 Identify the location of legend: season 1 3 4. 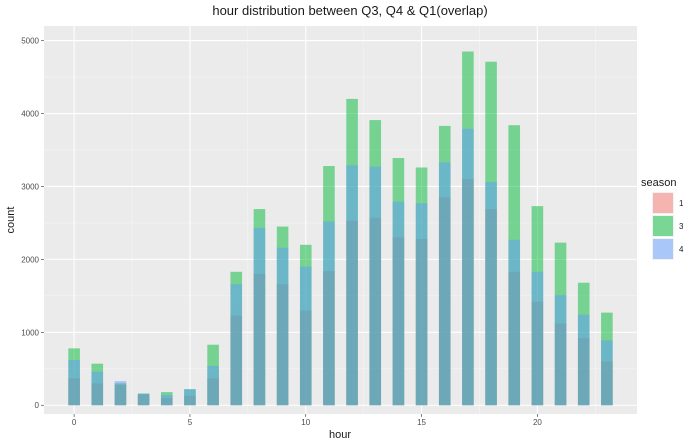
(662, 218).